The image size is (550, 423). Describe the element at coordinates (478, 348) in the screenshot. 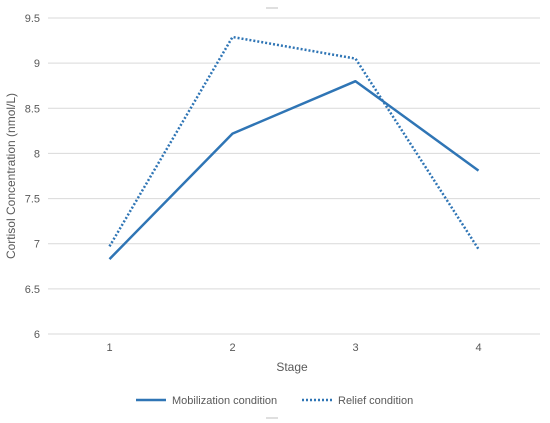

I see `x-tick-label: 4` at that location.